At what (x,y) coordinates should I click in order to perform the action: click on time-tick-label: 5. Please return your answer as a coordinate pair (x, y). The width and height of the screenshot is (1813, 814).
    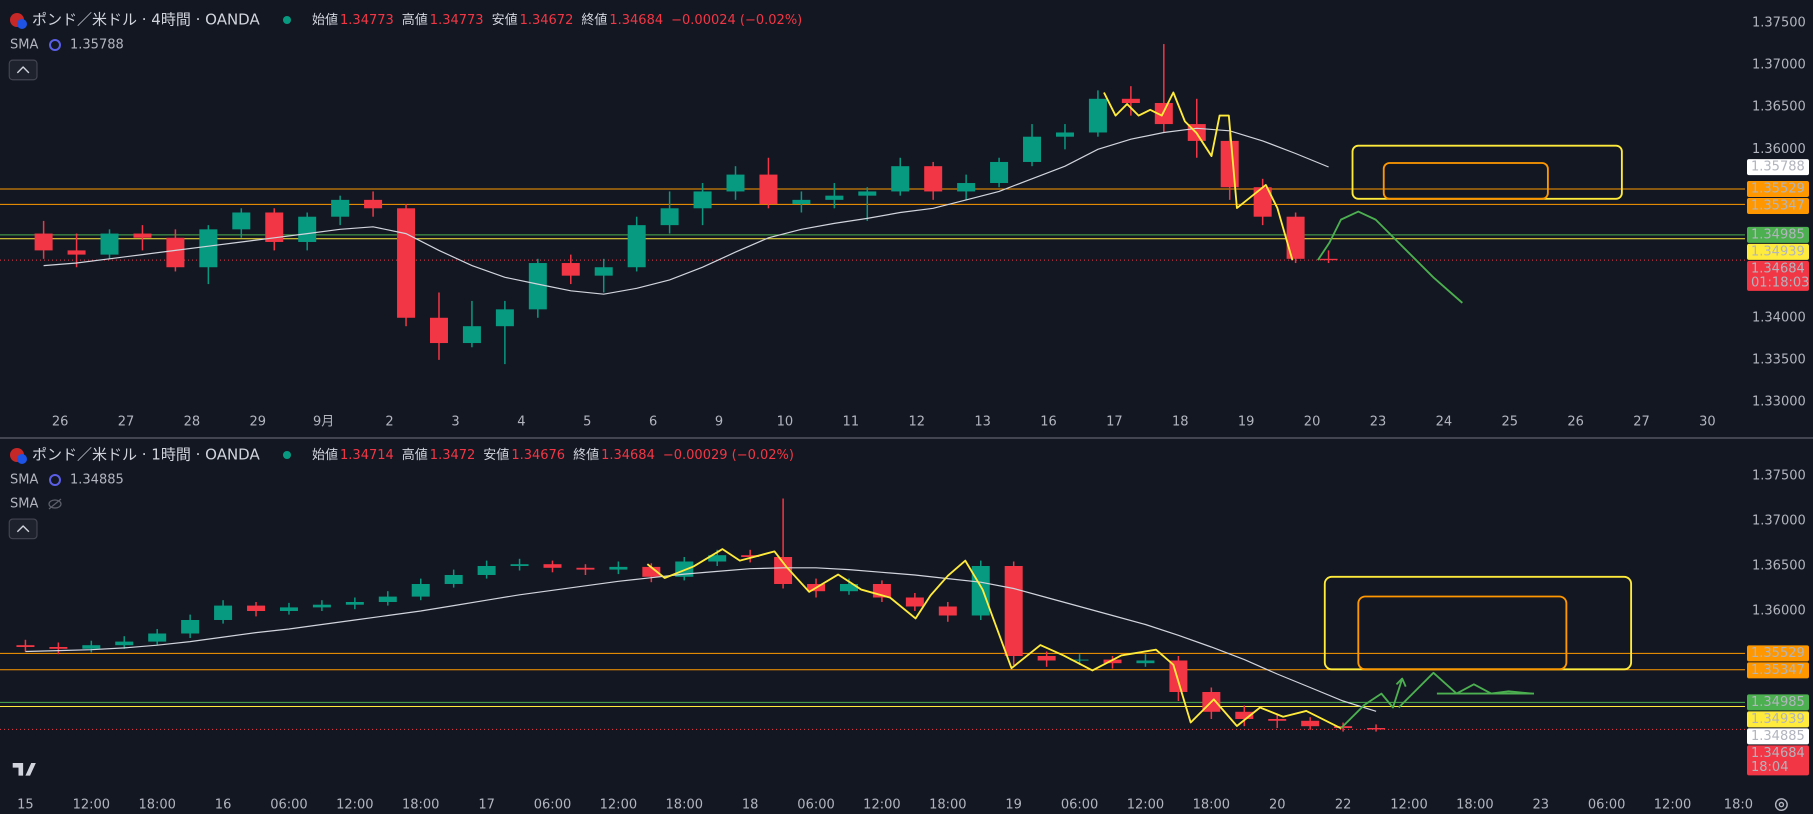
    Looking at the image, I should click on (587, 422).